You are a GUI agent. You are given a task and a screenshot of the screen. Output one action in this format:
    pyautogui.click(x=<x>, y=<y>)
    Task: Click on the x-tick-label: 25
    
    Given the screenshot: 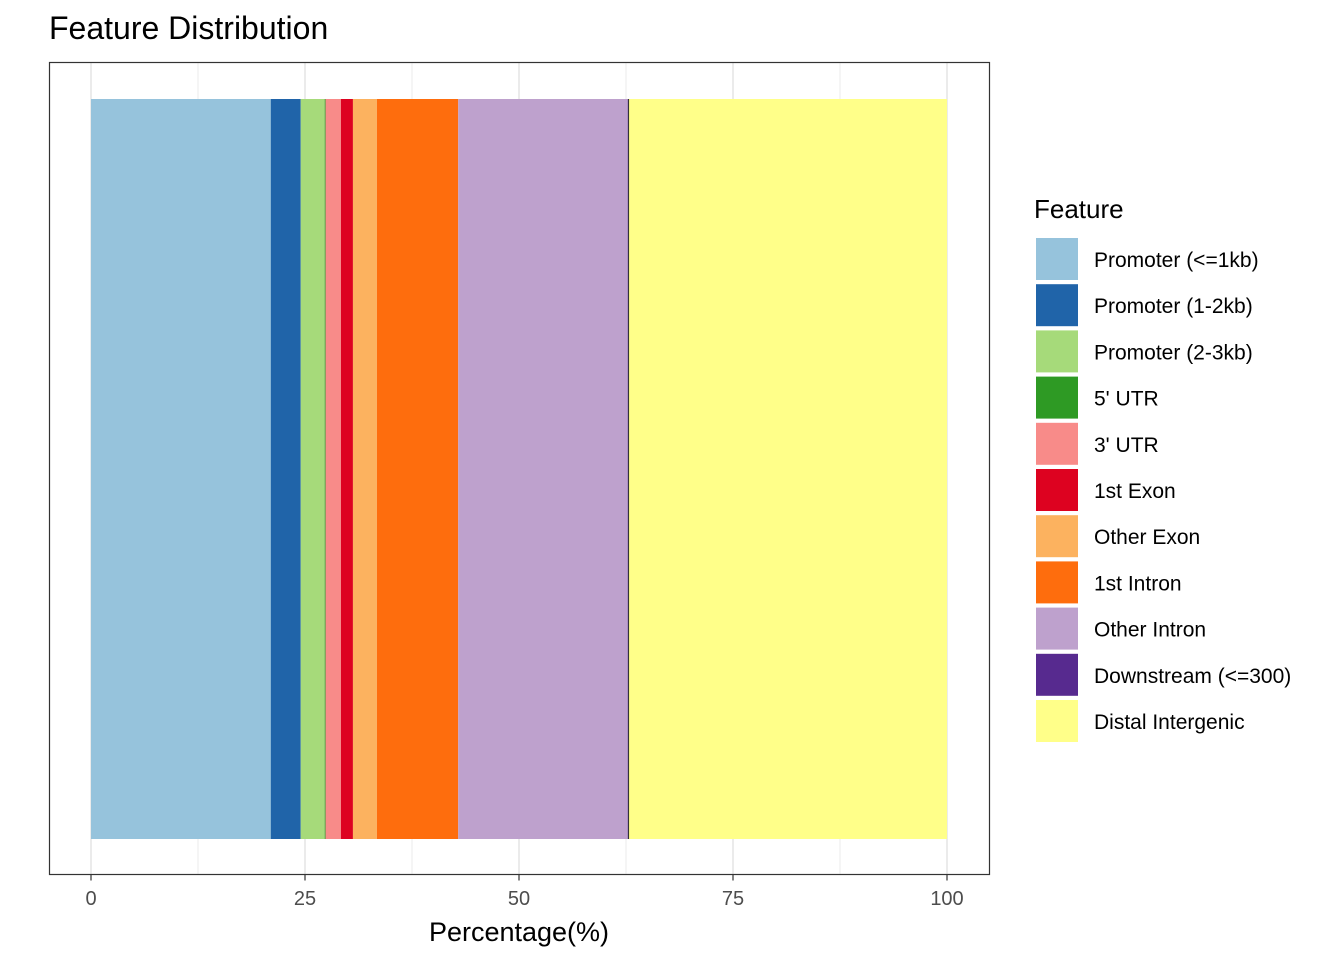 What is the action you would take?
    pyautogui.click(x=305, y=899)
    